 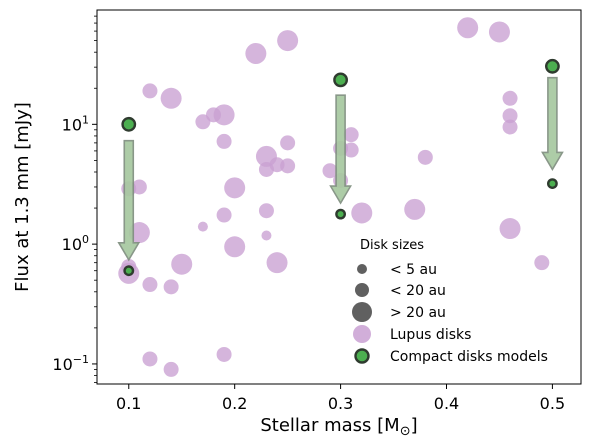 What do you see at coordinates (70, 363) in the screenshot?
I see `y-tick-label: 10⁻¹` at bounding box center [70, 363].